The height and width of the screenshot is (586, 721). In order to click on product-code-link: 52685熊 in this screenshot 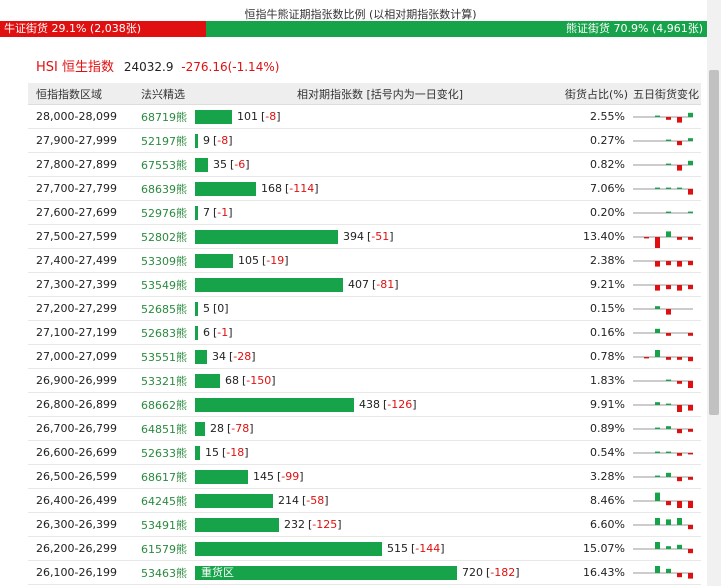, I will do `click(164, 309)`.